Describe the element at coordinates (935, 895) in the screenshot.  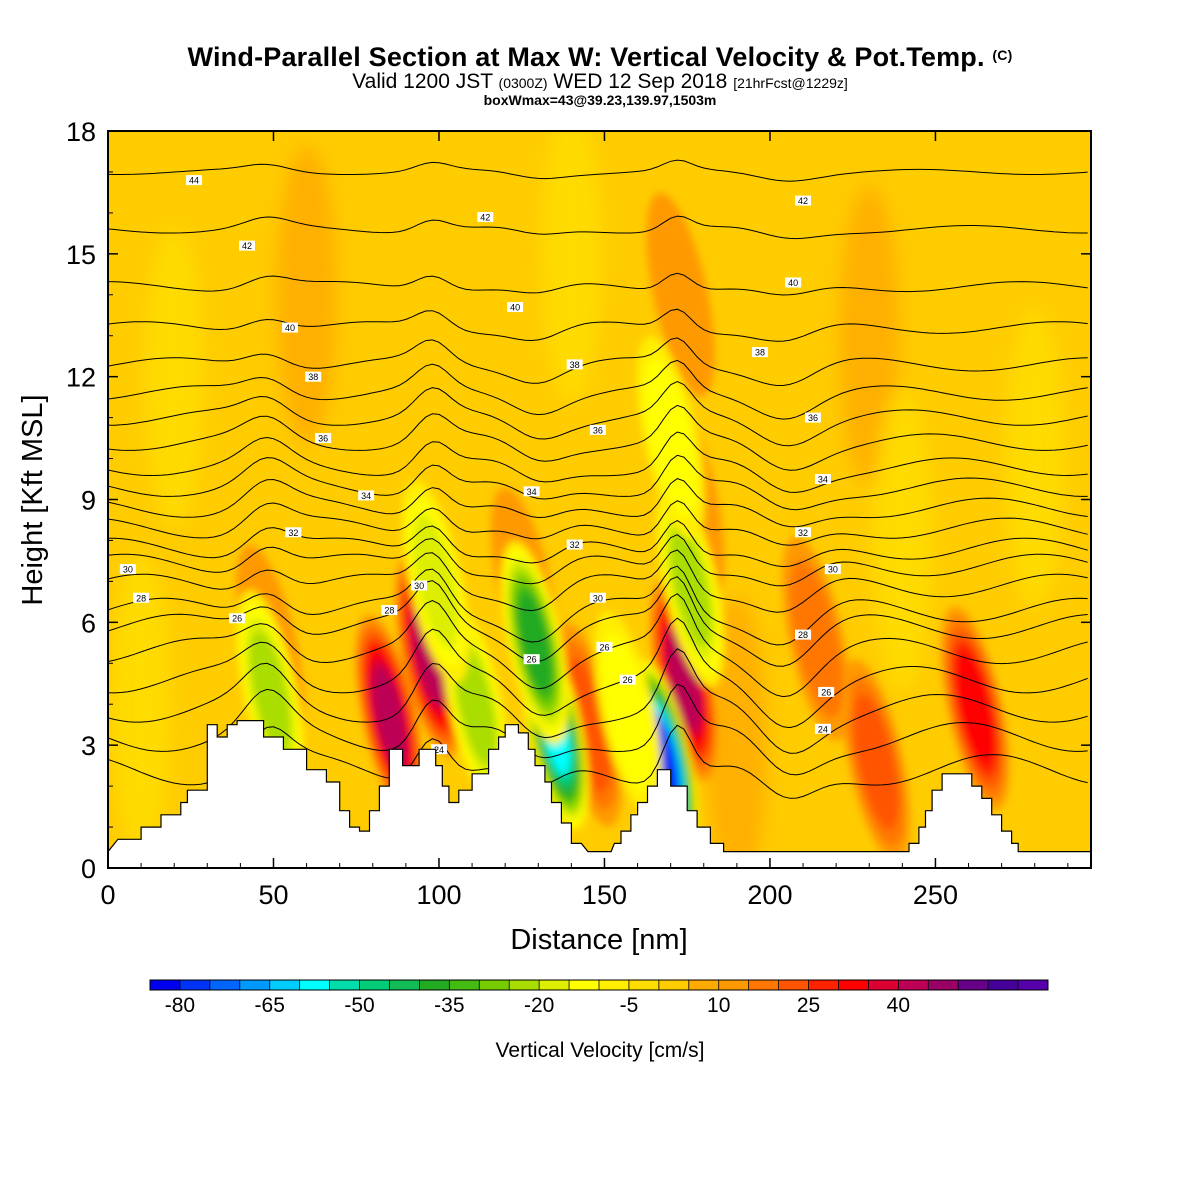
I see `x-tick-label: 250` at that location.